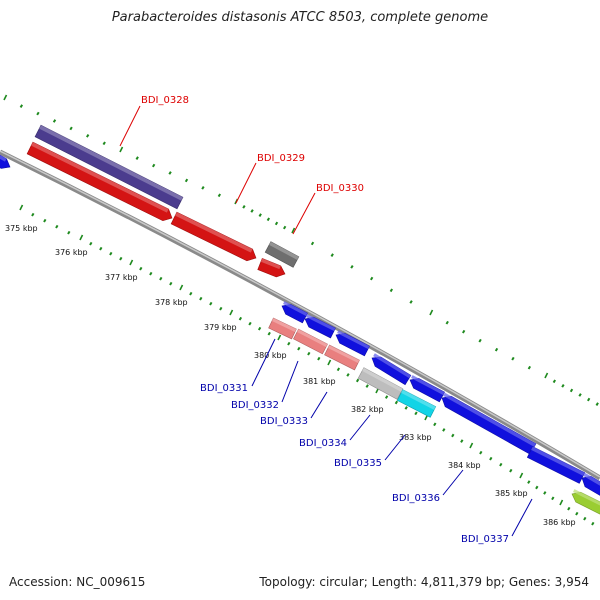 The width and height of the screenshot is (600, 600). What do you see at coordinates (165, 100) in the screenshot?
I see `gene-label: BDI_0328` at bounding box center [165, 100].